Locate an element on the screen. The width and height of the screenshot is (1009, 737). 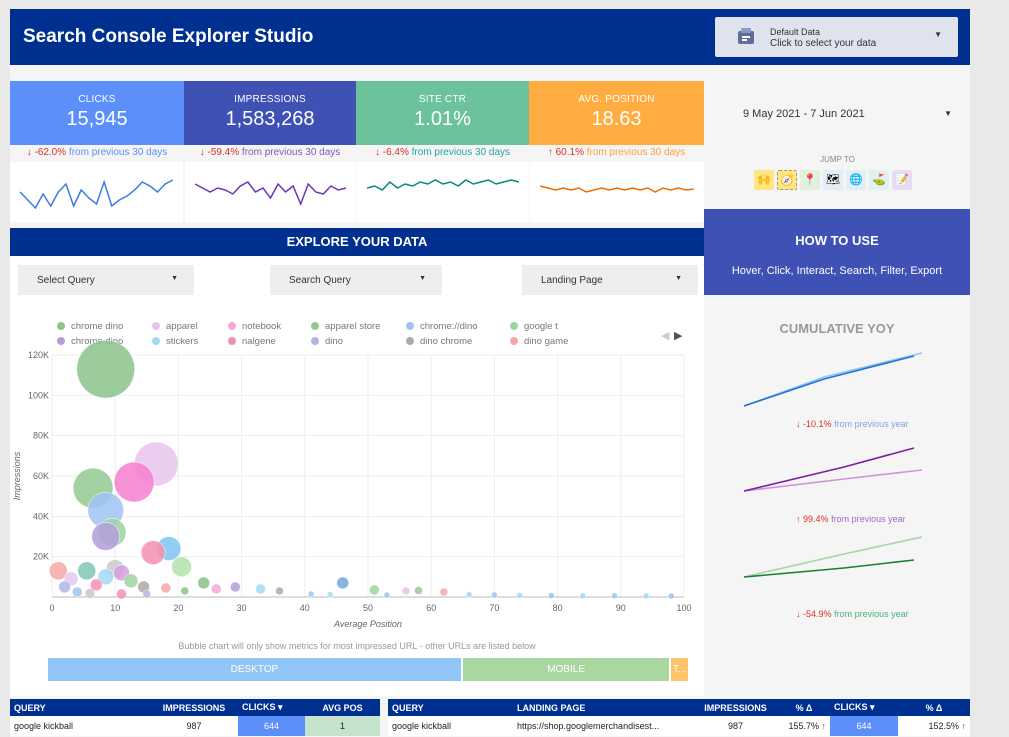
device-segment-mobile: MOBILE is located at coordinates (565, 669).